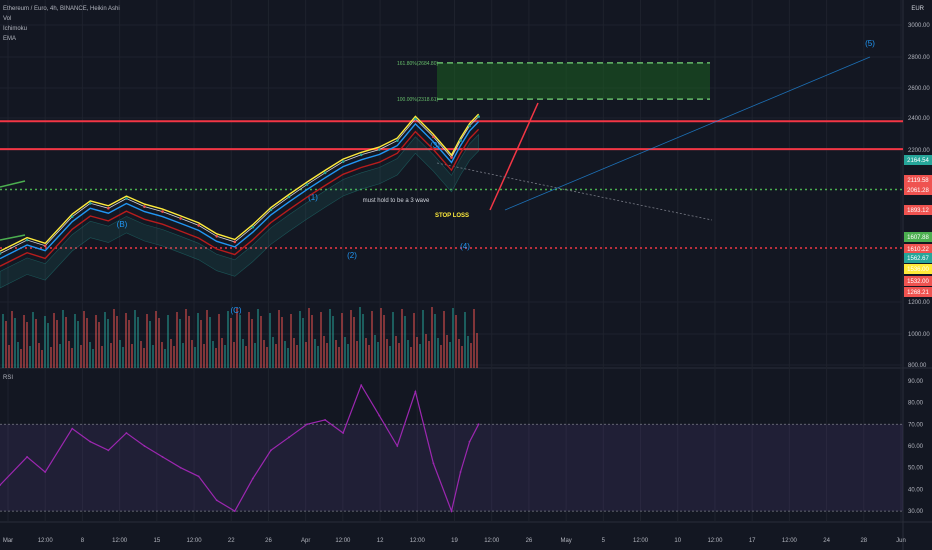  Describe the element at coordinates (918, 161) in the screenshot. I see `price-label: 2164.54` at that location.